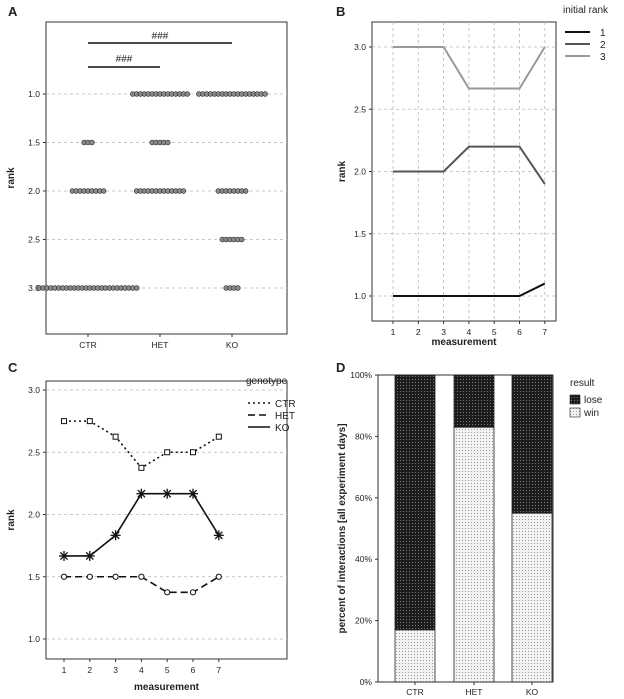 Image resolution: width=624 pixels, height=699 pixels. What do you see at coordinates (167, 670) in the screenshot?
I see `panel-c-xtick-label: 5` at bounding box center [167, 670].